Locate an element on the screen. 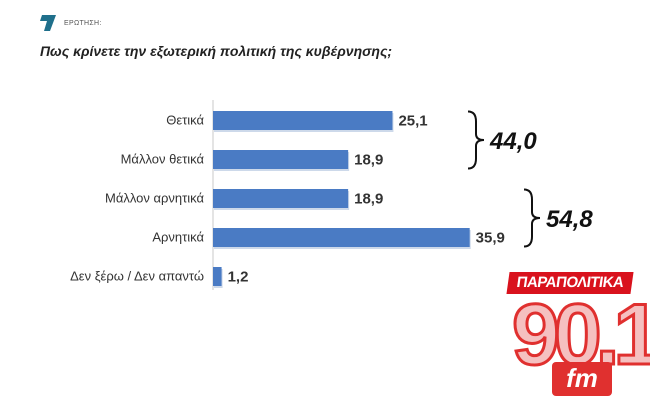  category-label: Μάλλον αρνητικά is located at coordinates (154, 198).